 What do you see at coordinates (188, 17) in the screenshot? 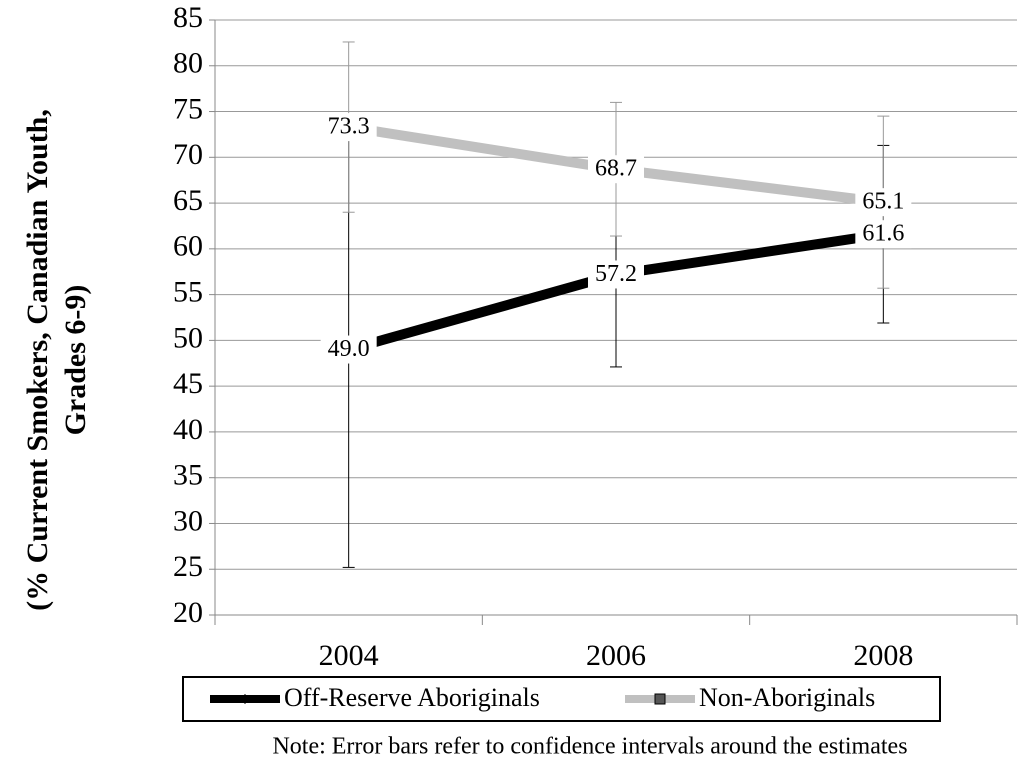
I see `y-tick-label: 85` at bounding box center [188, 17].